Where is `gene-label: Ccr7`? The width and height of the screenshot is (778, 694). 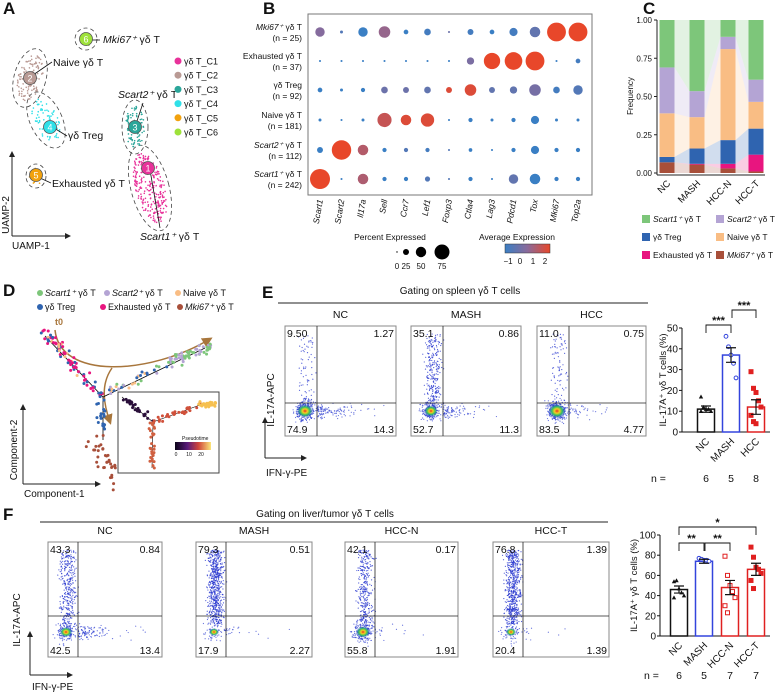
gene-label: Ccr7 is located at coordinates (404, 208).